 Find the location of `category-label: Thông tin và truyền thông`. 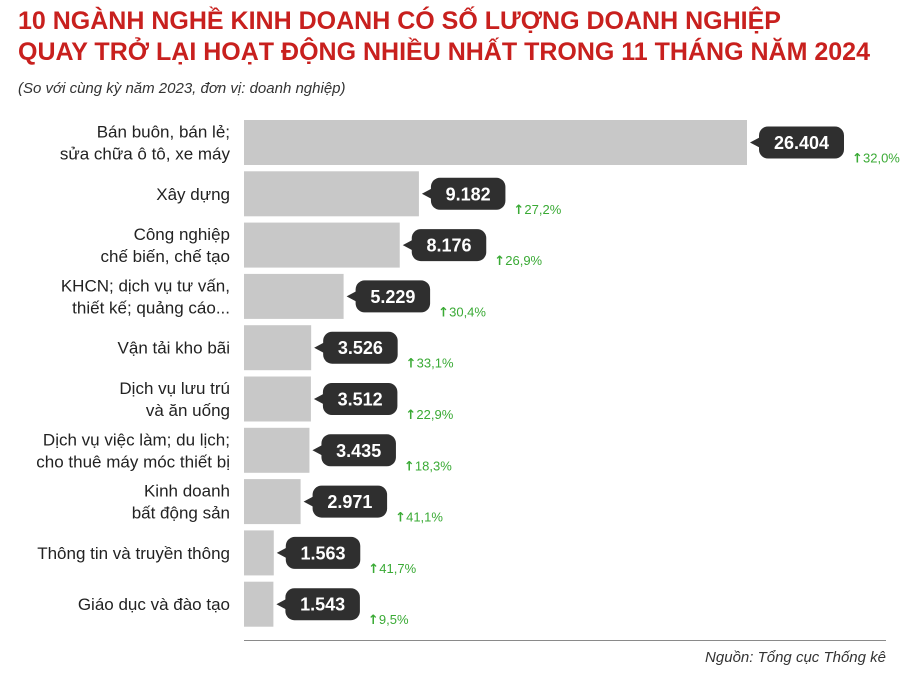

category-label: Thông tin và truyền thông is located at coordinates (133, 553).